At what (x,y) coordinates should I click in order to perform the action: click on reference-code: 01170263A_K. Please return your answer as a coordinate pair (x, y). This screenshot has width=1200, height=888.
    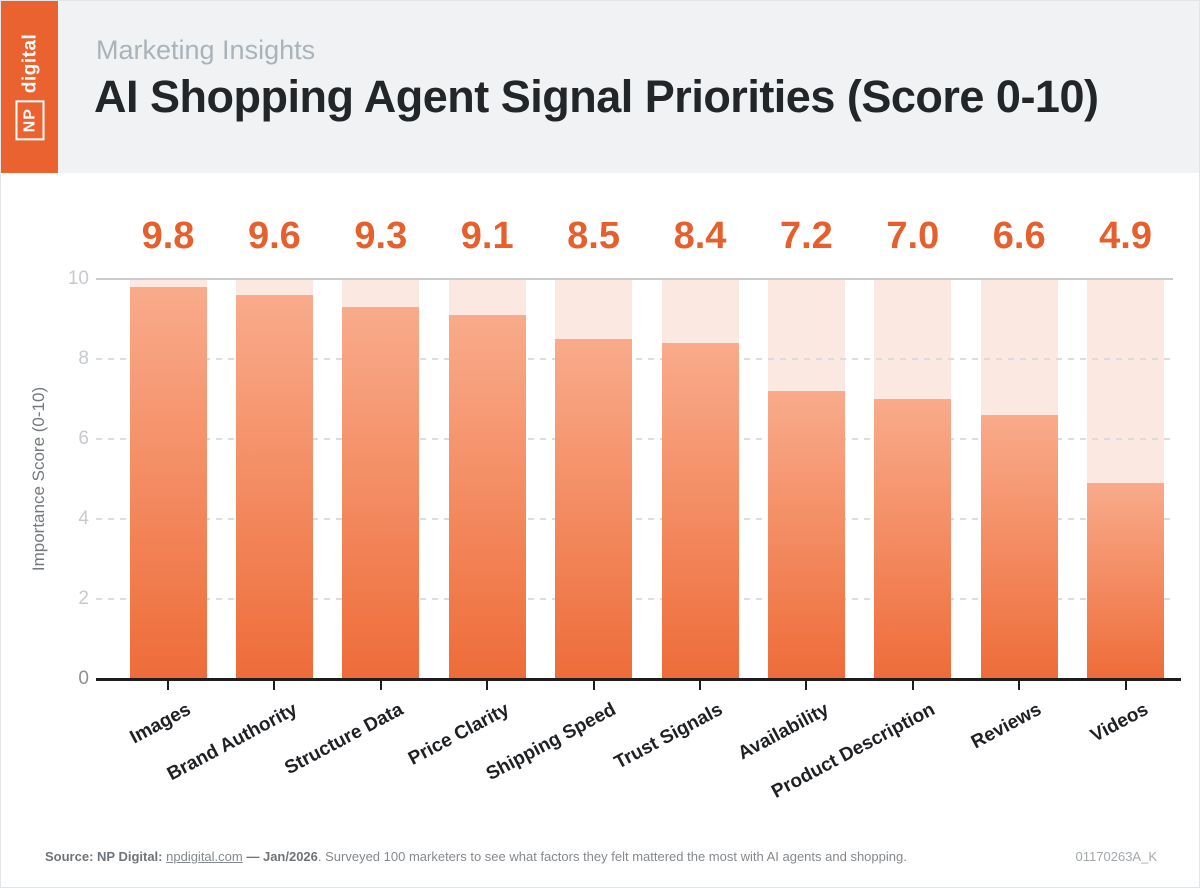
    Looking at the image, I should click on (1116, 856).